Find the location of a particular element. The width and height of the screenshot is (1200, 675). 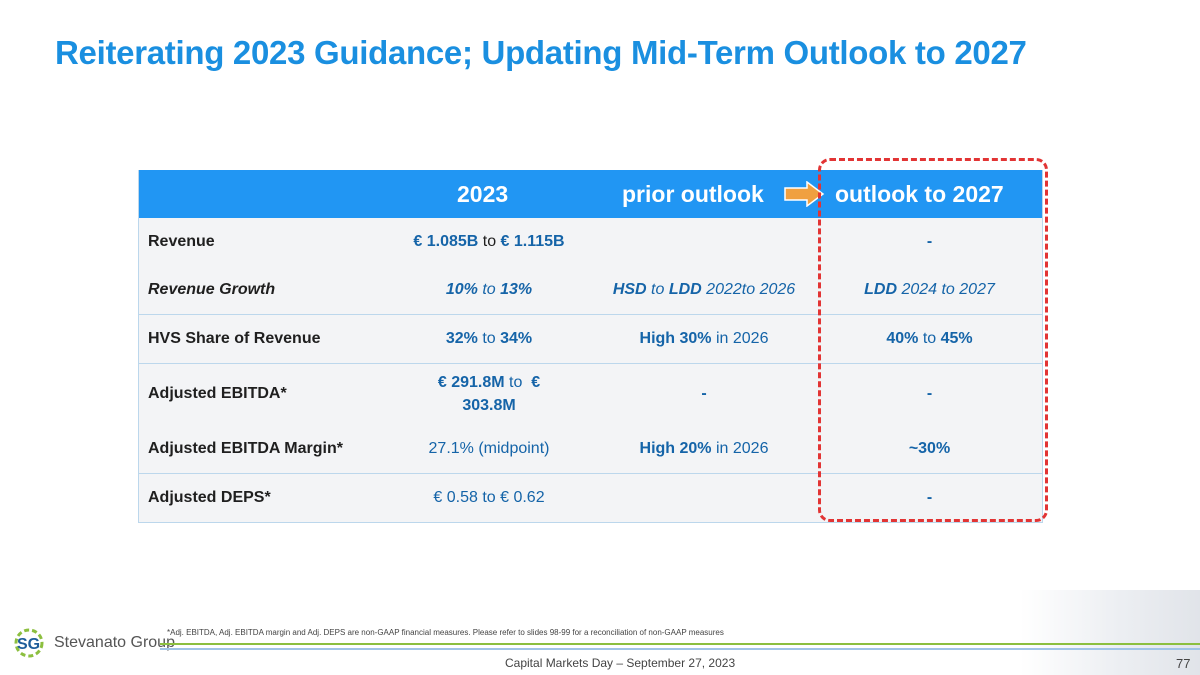

stevanato-logo: SG Stevanato Group is located at coordinates (94, 643).